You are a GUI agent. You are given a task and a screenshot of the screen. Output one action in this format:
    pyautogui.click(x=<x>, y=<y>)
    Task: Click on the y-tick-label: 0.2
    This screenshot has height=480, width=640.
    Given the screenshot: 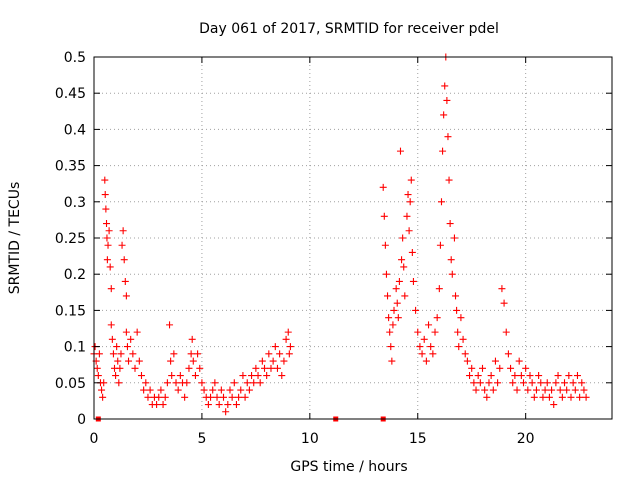 What is the action you would take?
    pyautogui.click(x=75, y=275)
    